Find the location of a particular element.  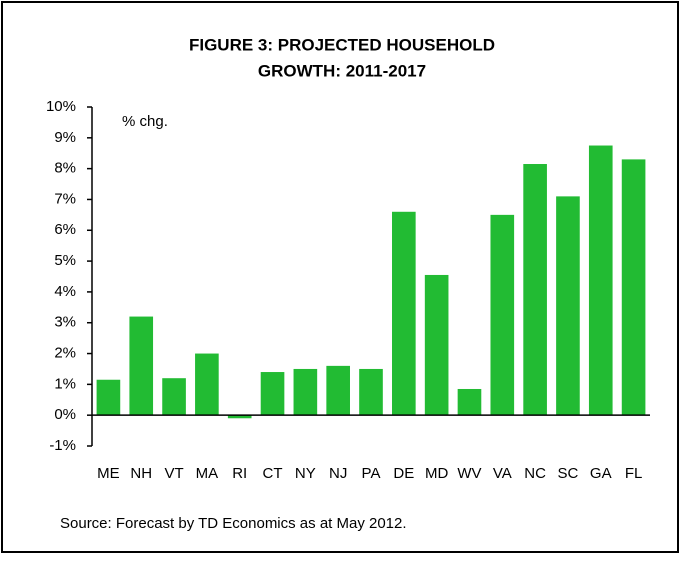

y-tick-label: 10% is located at coordinates (61, 106).